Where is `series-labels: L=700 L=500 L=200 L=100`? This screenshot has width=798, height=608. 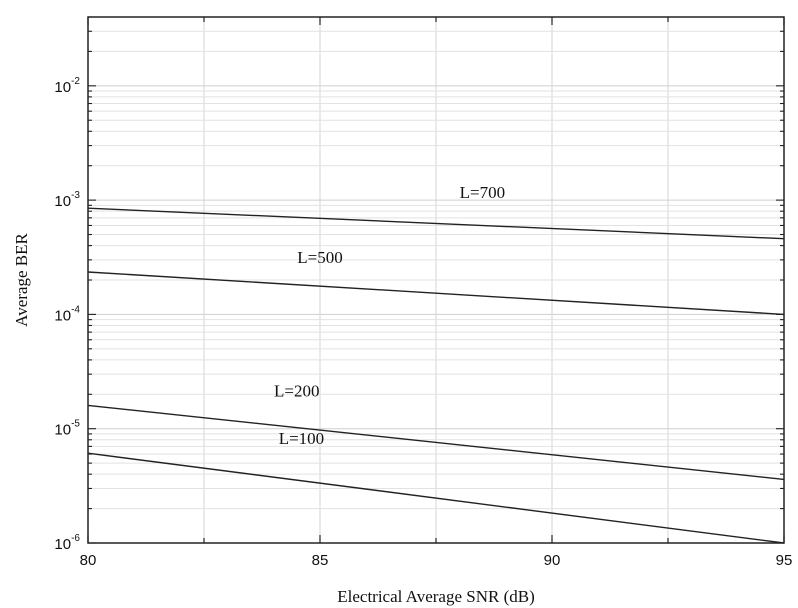 series-labels: L=700 L=500 L=200 L=100 is located at coordinates (389, 315).